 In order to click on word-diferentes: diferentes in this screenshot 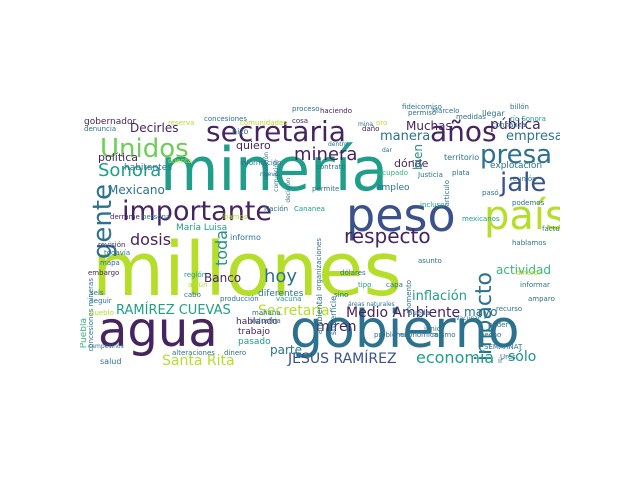, I will do `click(281, 294)`.